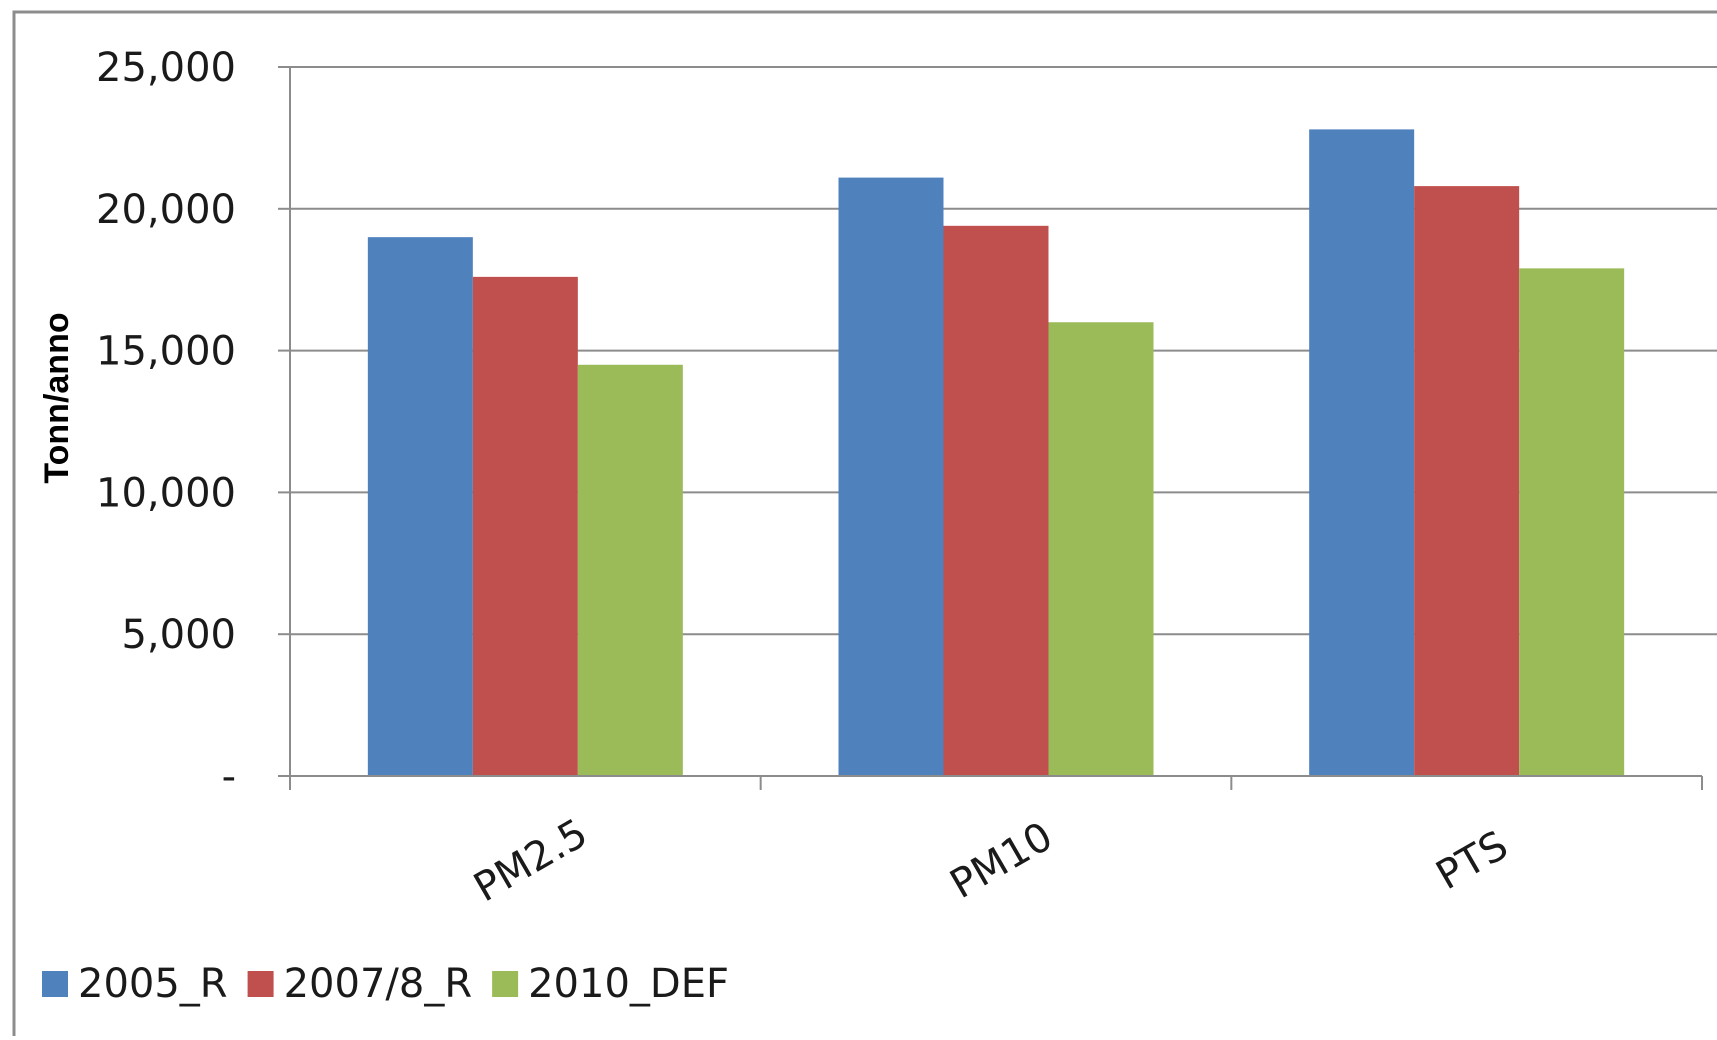  I want to click on y-tick-label: 10,000, so click(166, 493).